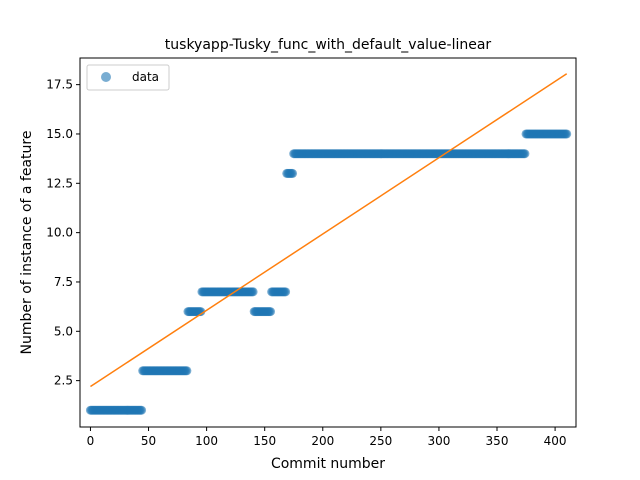 The width and height of the screenshot is (640, 480). I want to click on x-tick-label: 100, so click(206, 441).